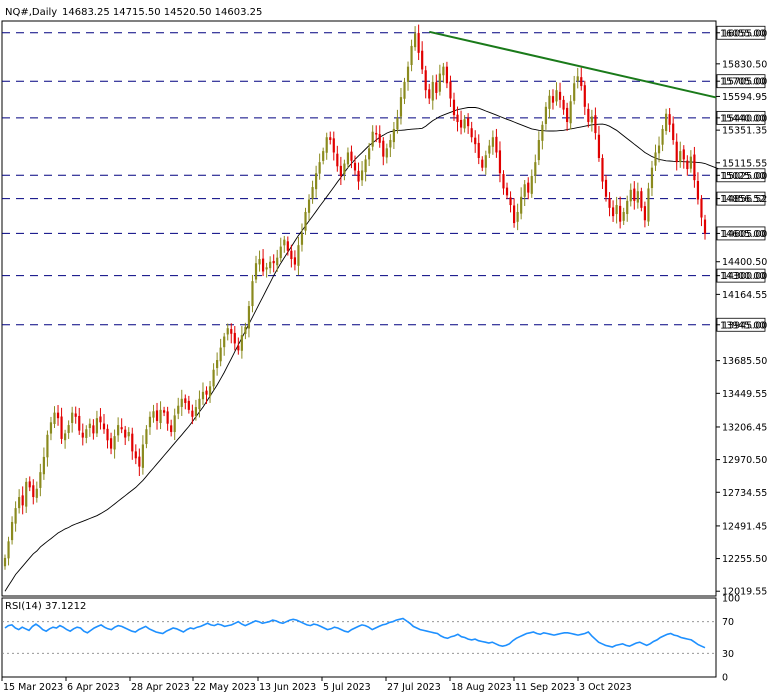 The height and width of the screenshot is (696, 767). I want to click on y-tick-label: 12734.55, so click(744, 493).